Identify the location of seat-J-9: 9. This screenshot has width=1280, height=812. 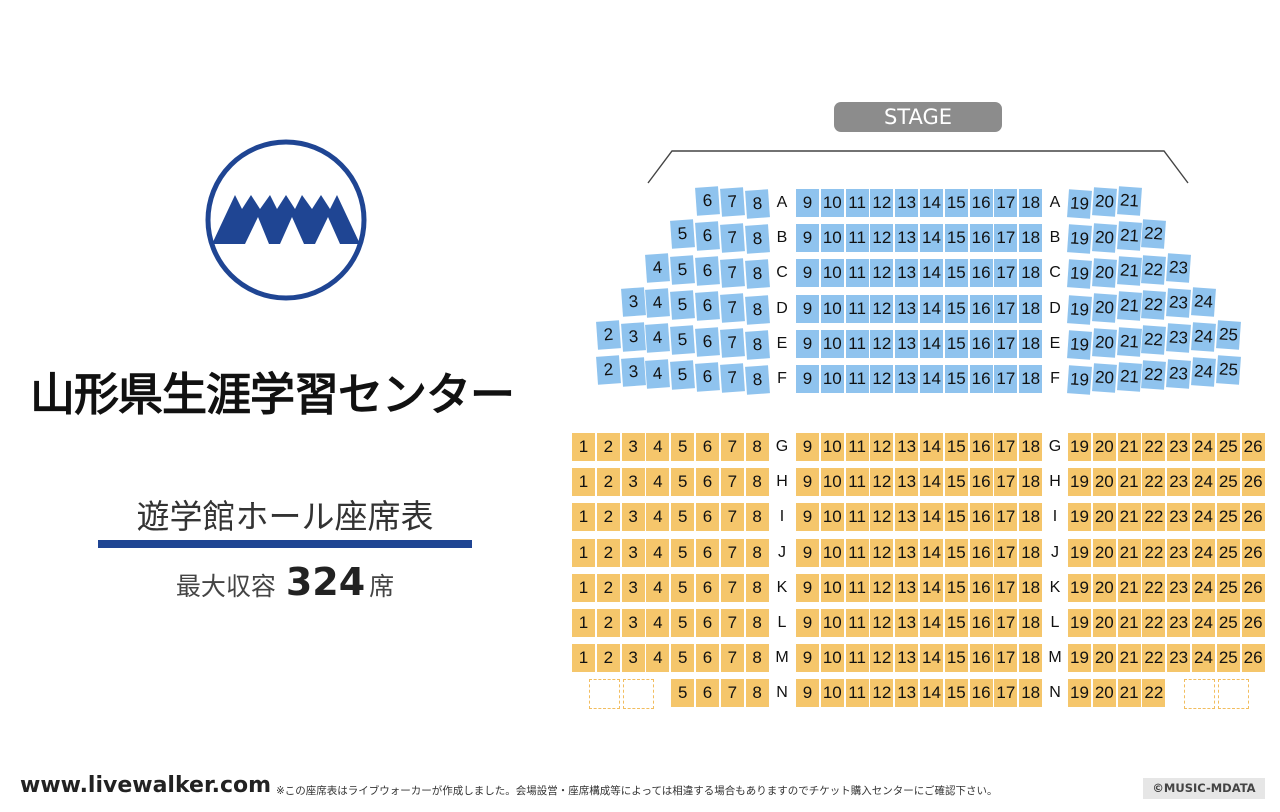
(807, 552).